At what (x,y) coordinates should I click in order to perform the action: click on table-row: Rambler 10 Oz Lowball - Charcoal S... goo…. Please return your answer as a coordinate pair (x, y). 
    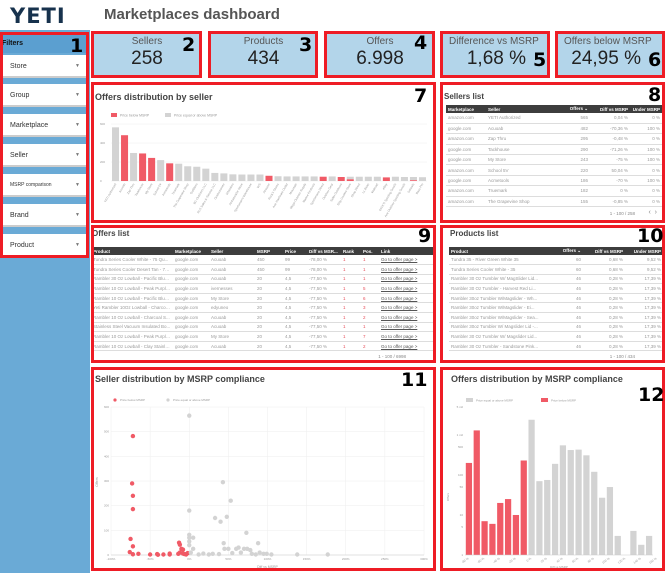
    Looking at the image, I should click on (262, 317).